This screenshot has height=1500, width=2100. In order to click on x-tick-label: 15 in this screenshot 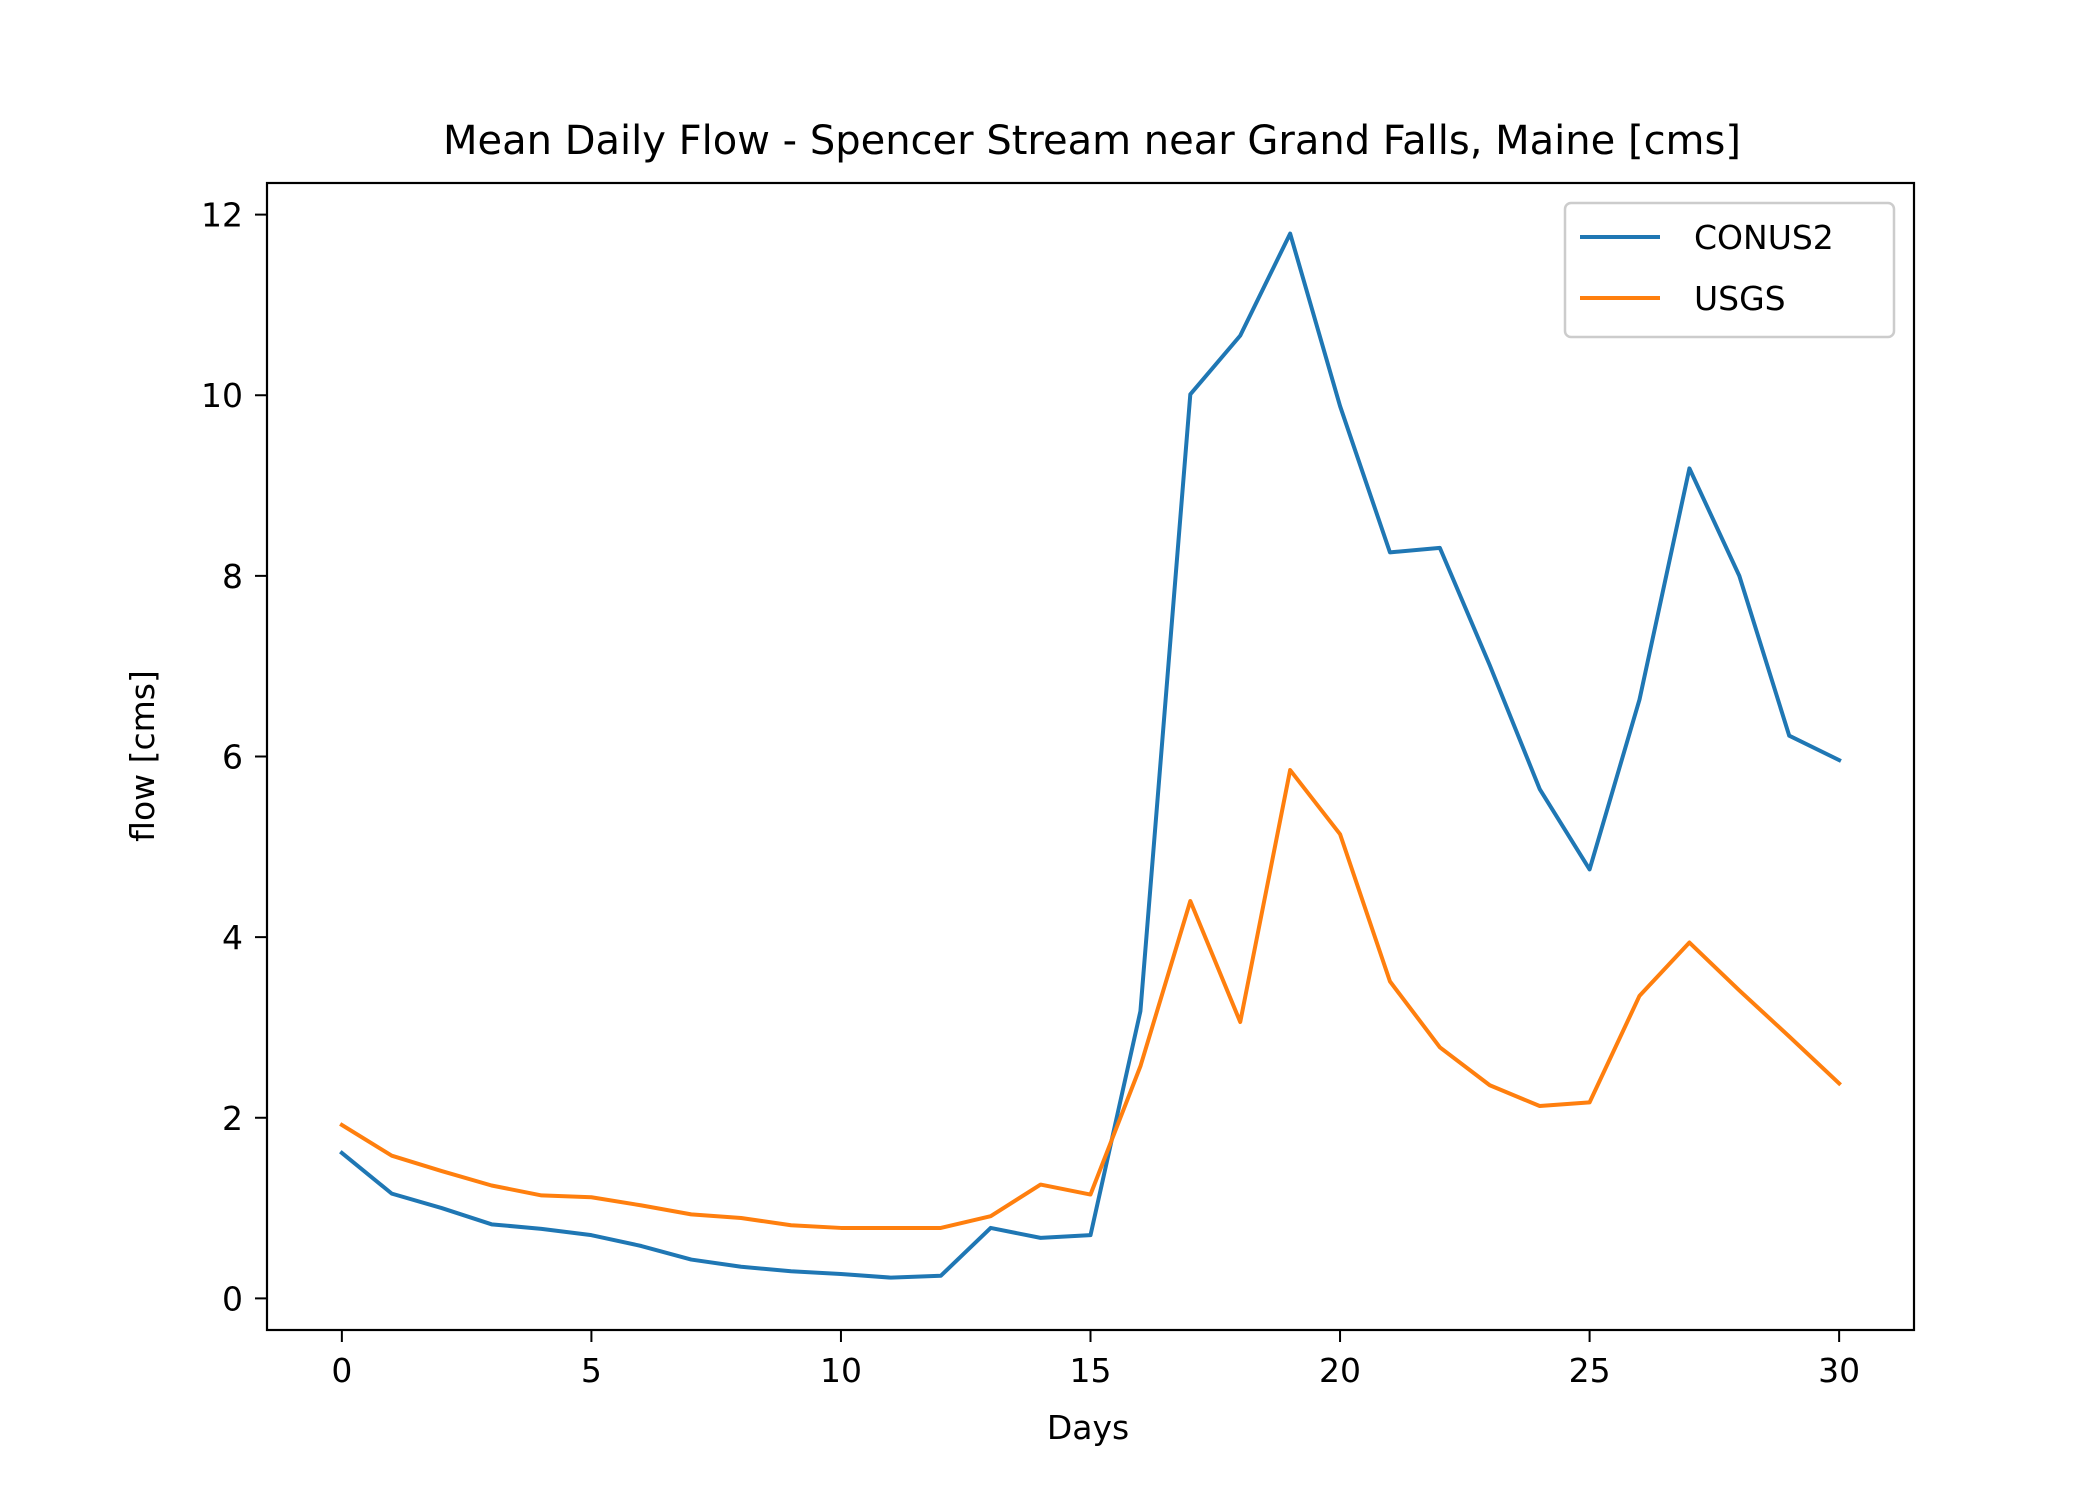, I will do `click(1091, 1370)`.